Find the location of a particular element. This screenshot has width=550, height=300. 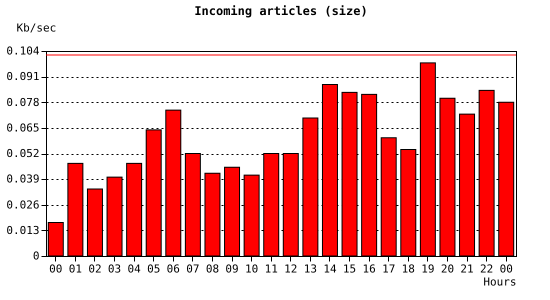

x-tick-label: 04 is located at coordinates (135, 269).